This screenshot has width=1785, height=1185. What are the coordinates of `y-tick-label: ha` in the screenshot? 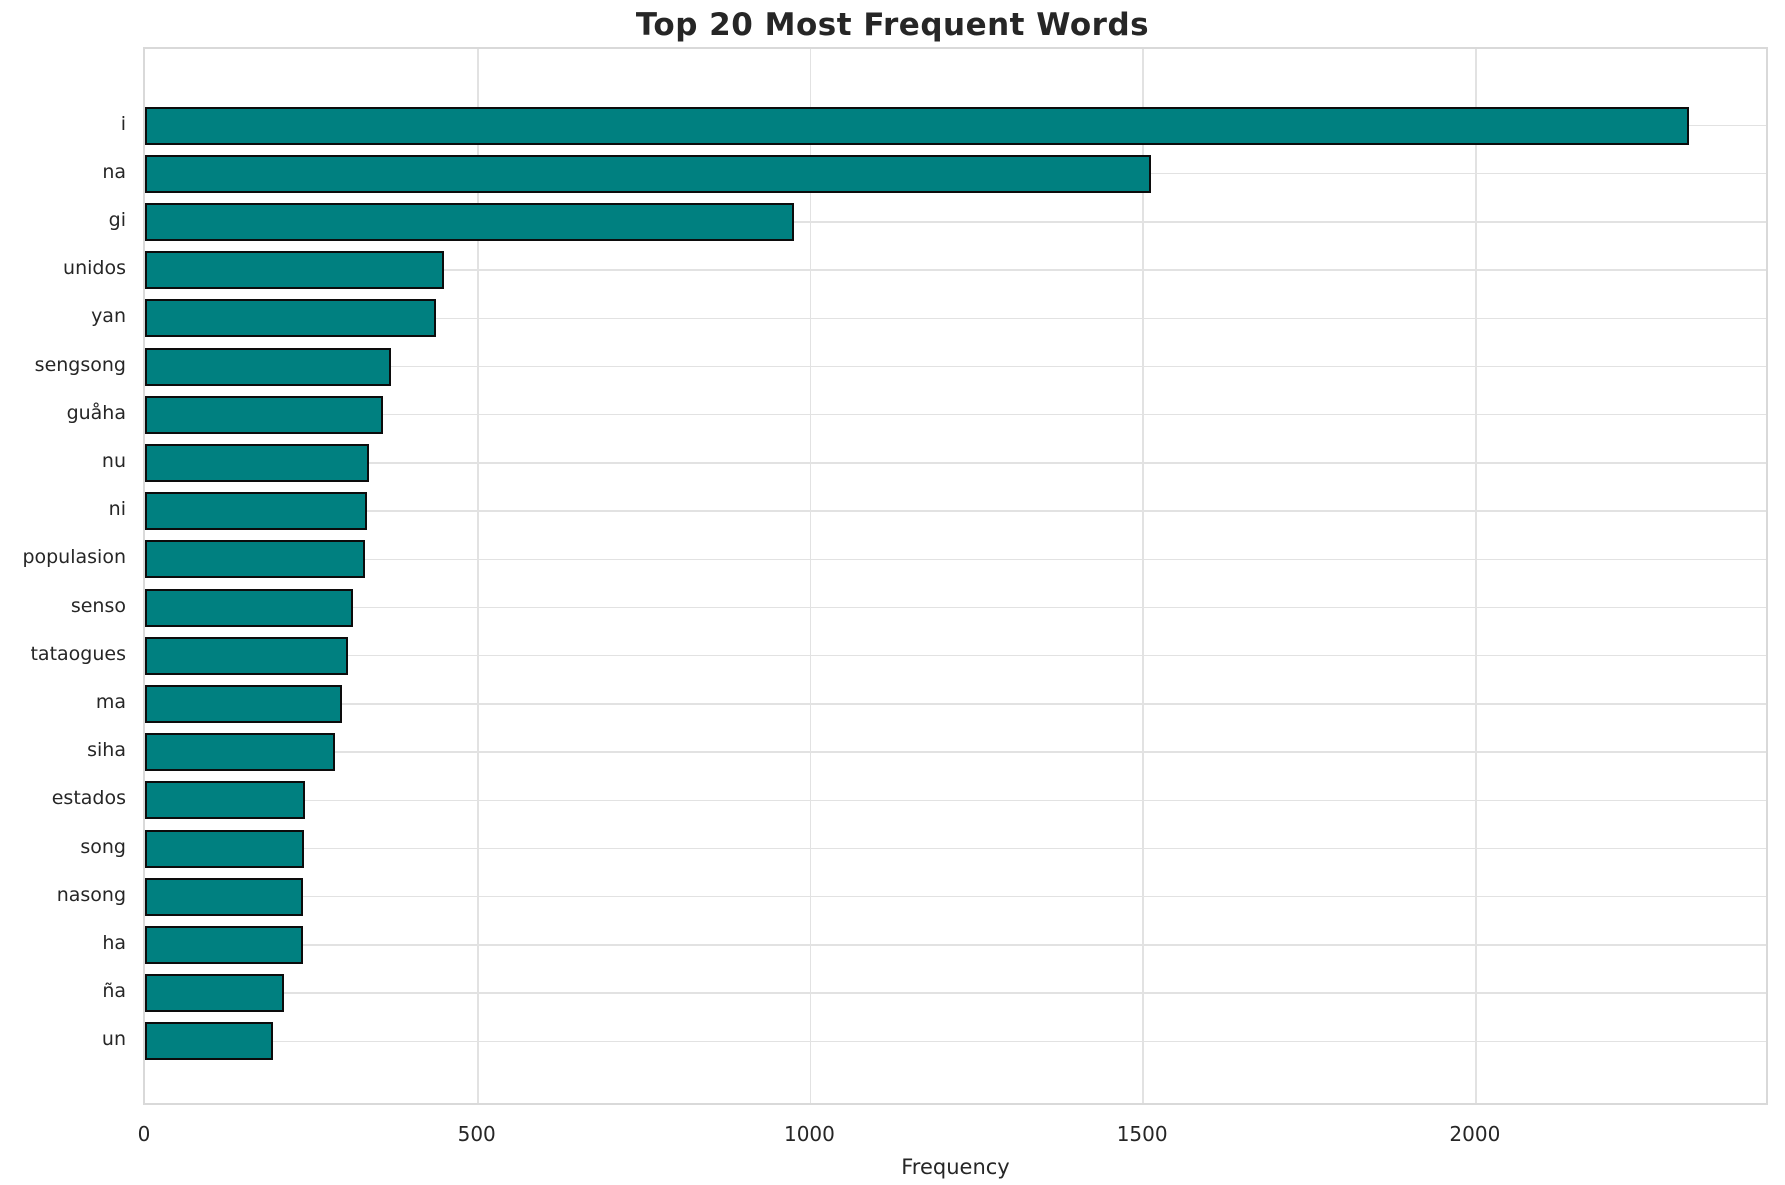 It's located at (114, 942).